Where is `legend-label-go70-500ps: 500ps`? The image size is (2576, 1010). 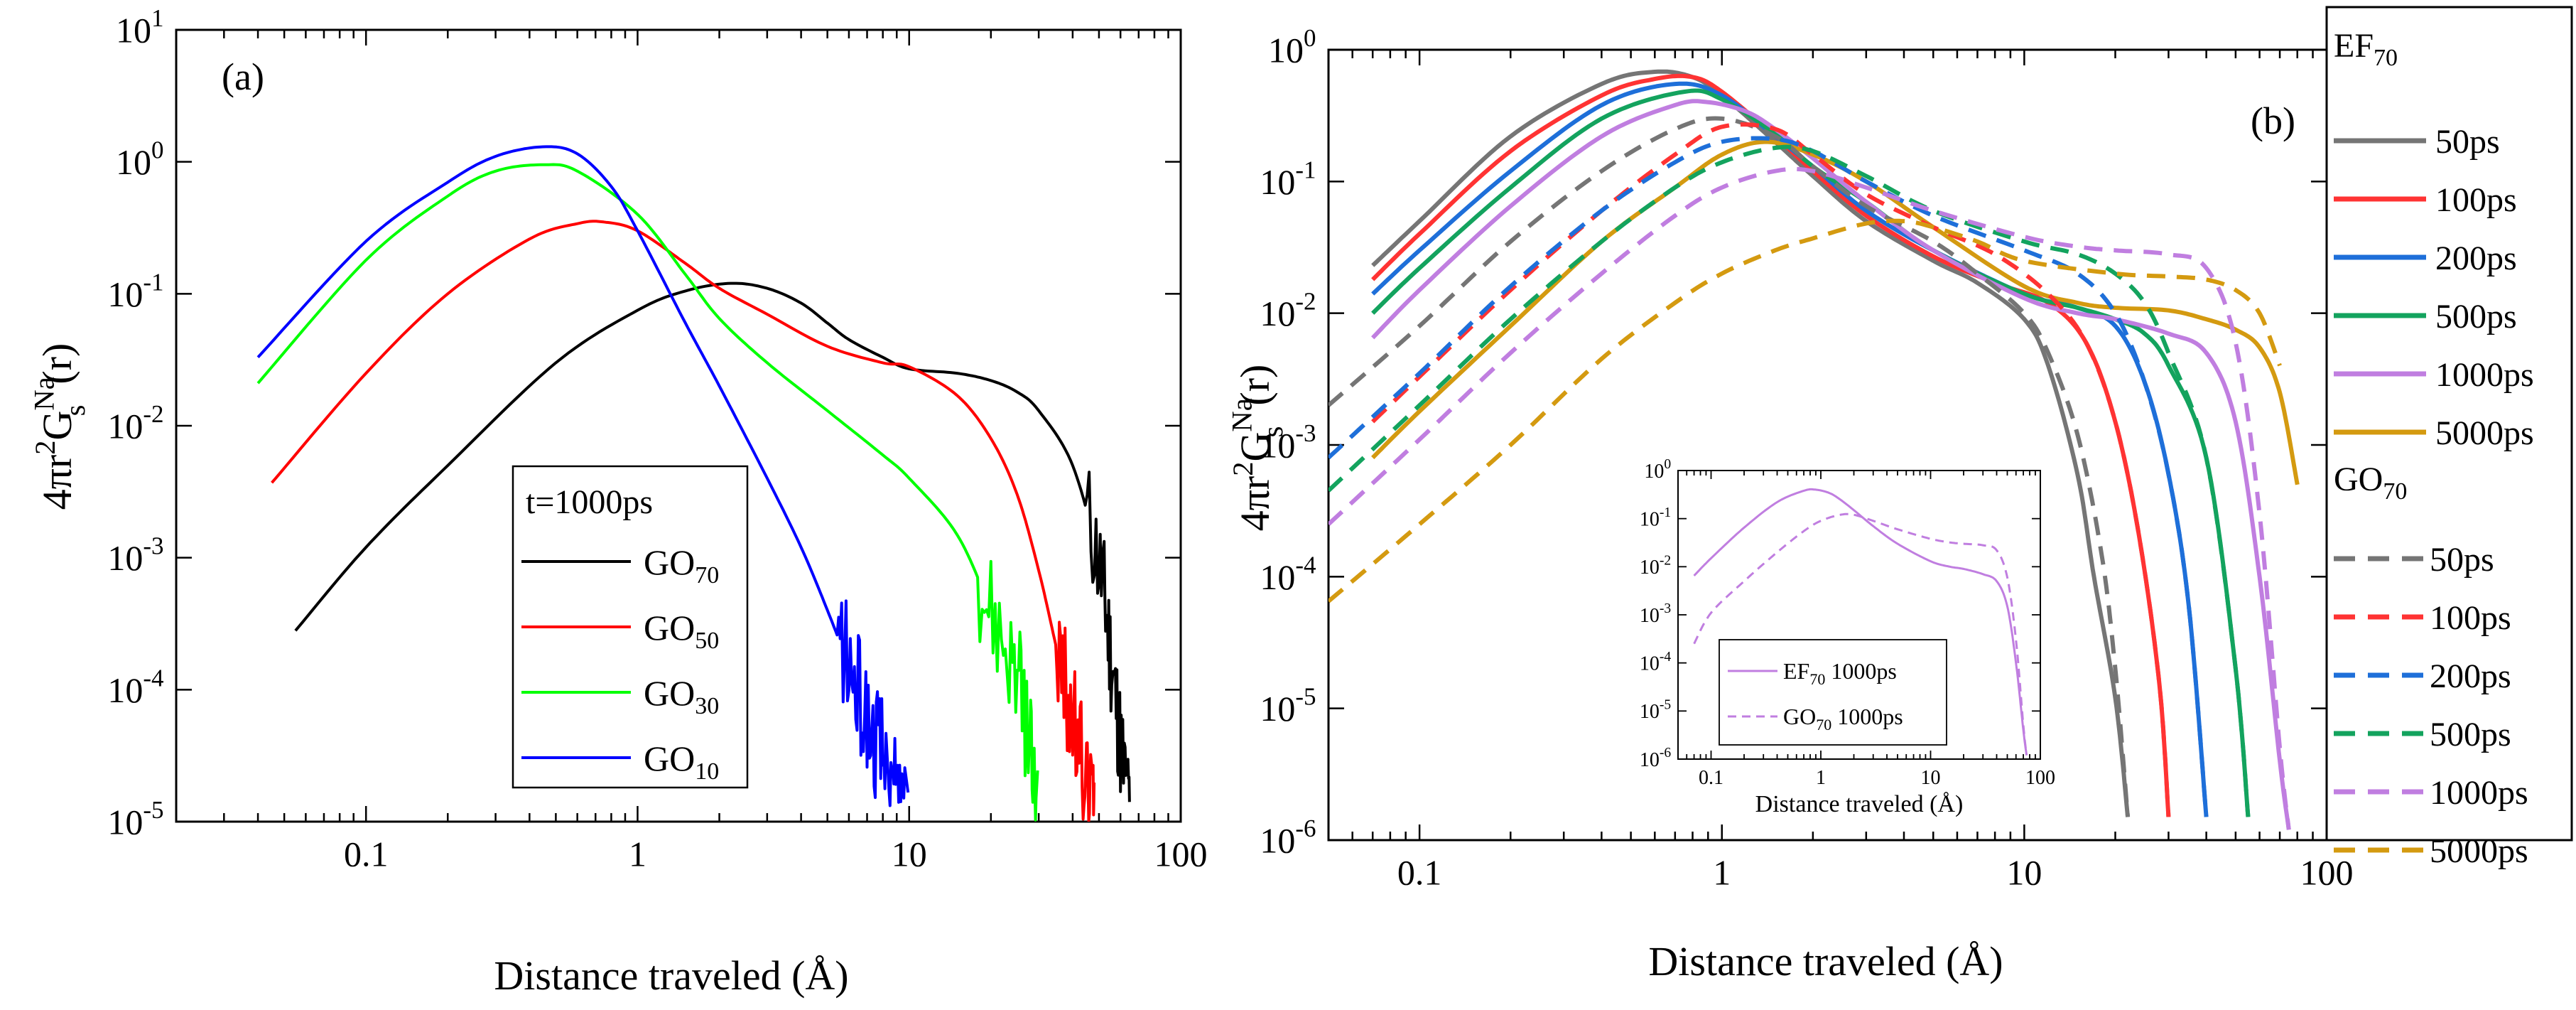 legend-label-go70-500ps: 500ps is located at coordinates (2470, 734).